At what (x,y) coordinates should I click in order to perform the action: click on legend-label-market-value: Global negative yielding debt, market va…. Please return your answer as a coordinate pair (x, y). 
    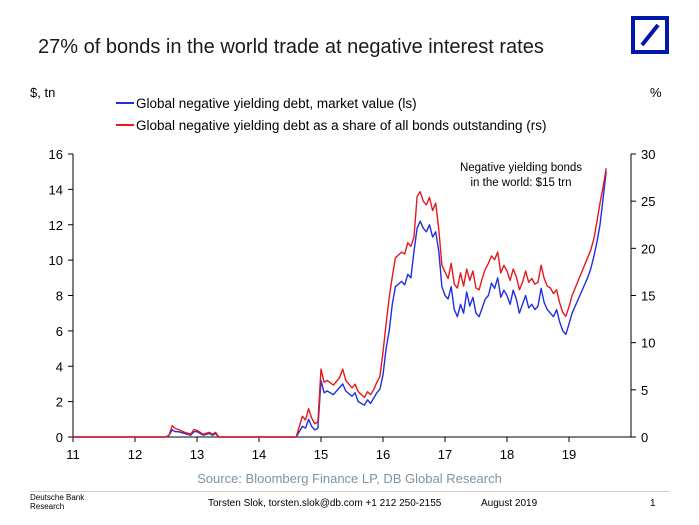
    Looking at the image, I should click on (276, 103).